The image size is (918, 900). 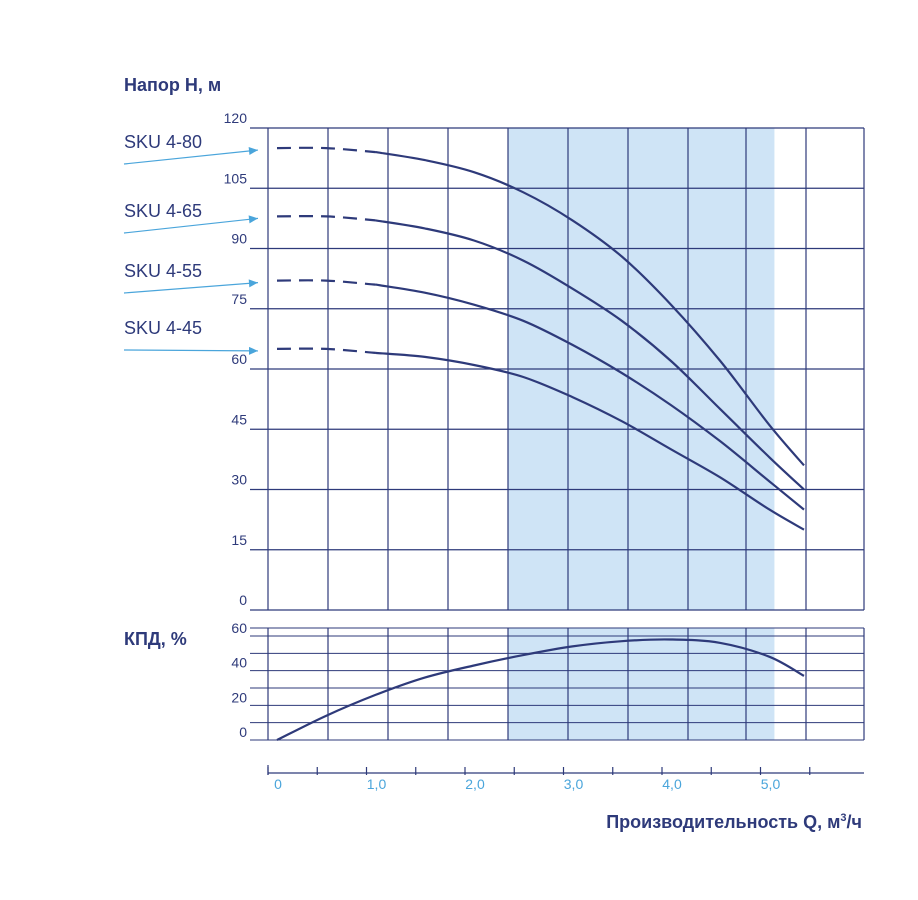 I want to click on efficiency-optimal-range-band, so click(x=641, y=684).